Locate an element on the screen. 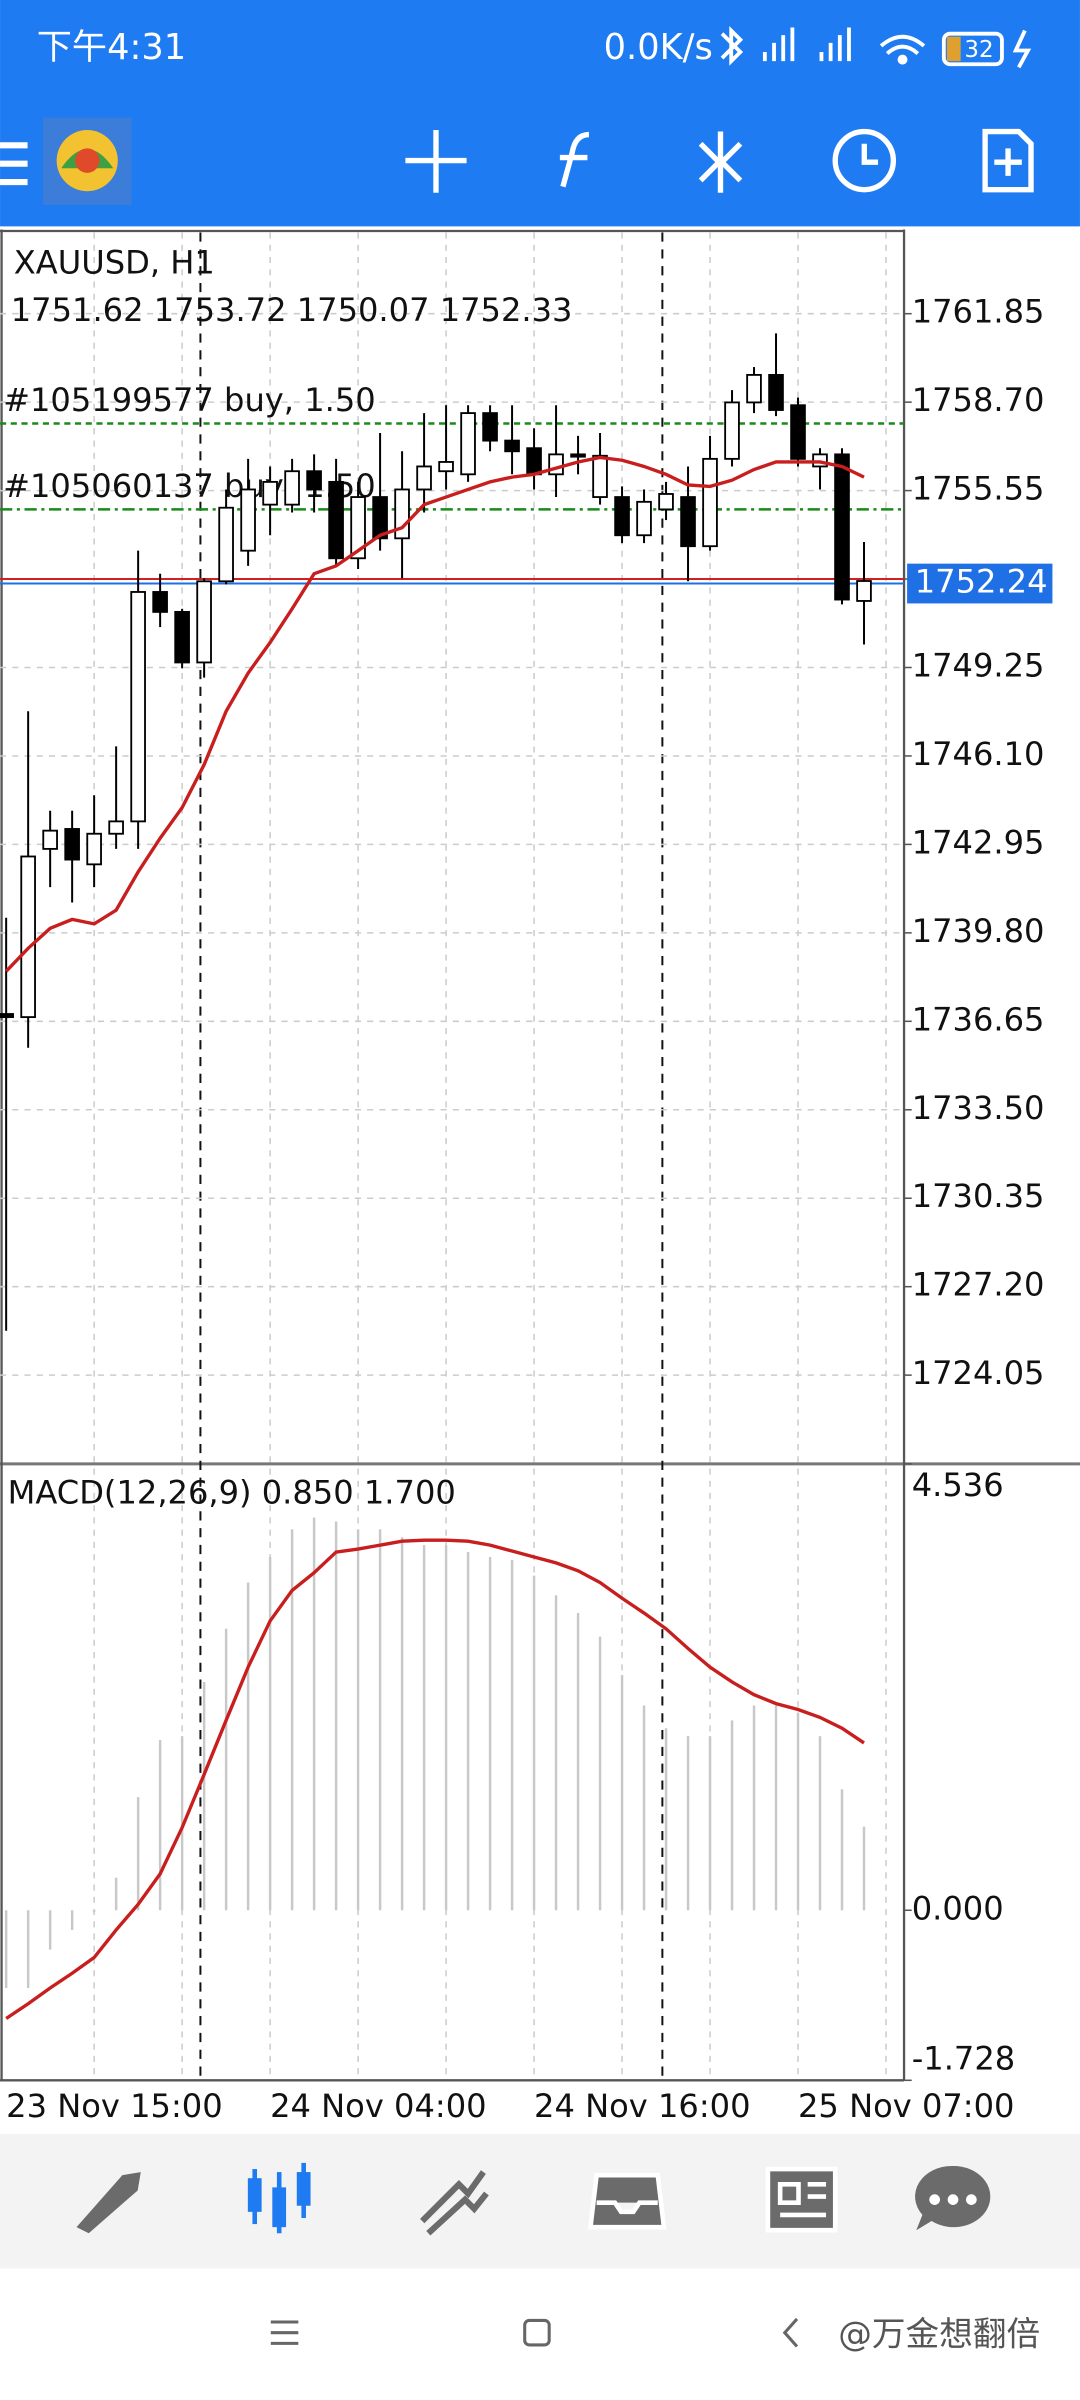 The width and height of the screenshot is (1080, 2400). nav-history is located at coordinates (627, 2201).